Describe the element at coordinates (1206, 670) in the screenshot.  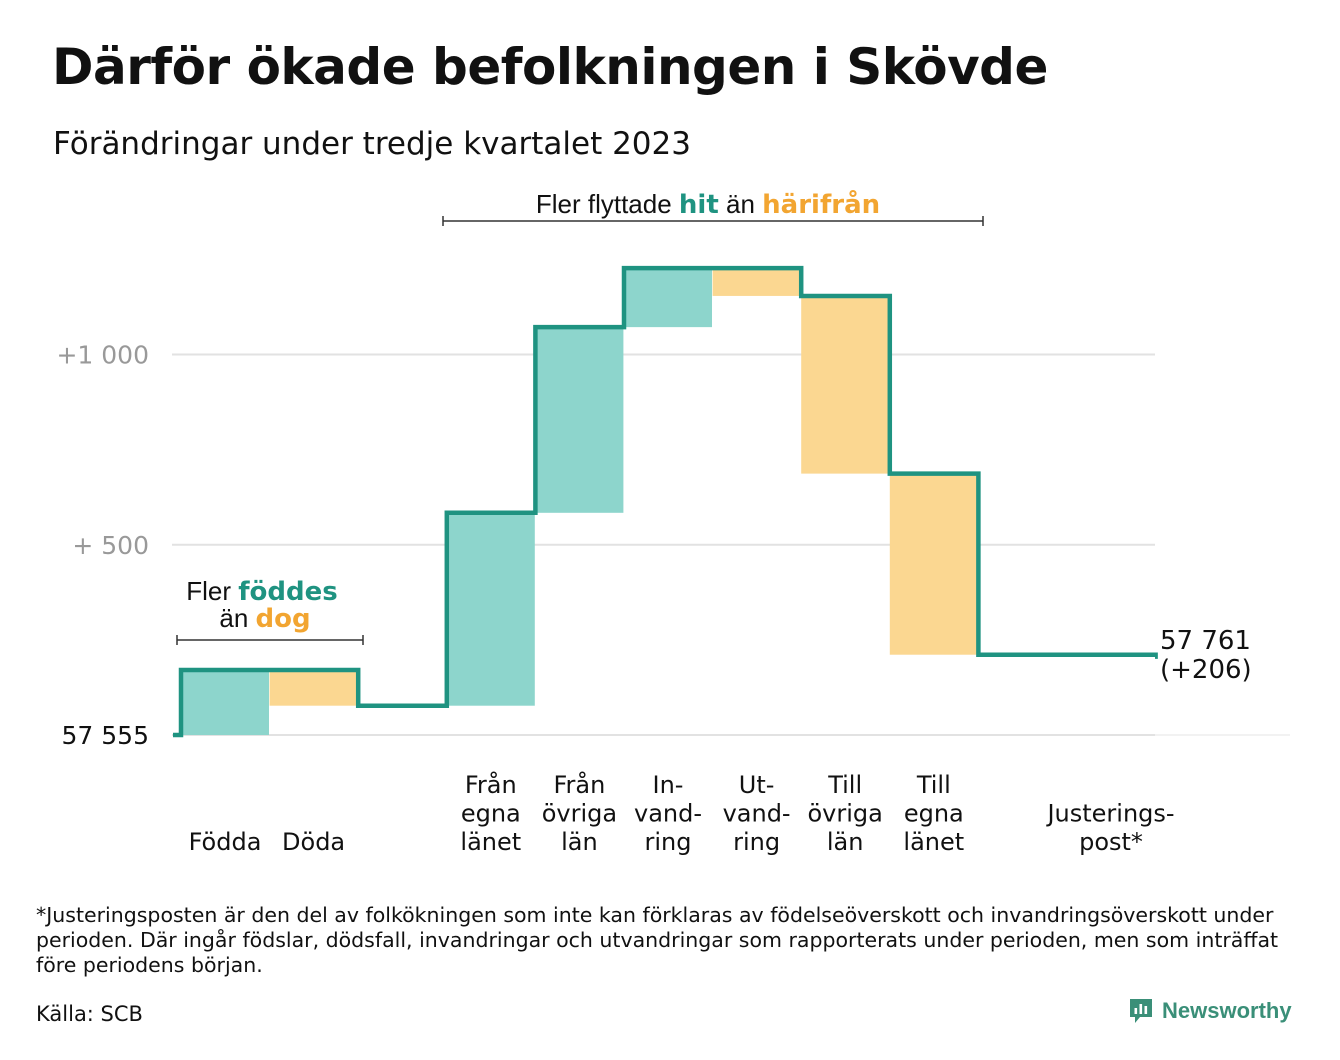
I see `end-change-label: (+206)` at that location.